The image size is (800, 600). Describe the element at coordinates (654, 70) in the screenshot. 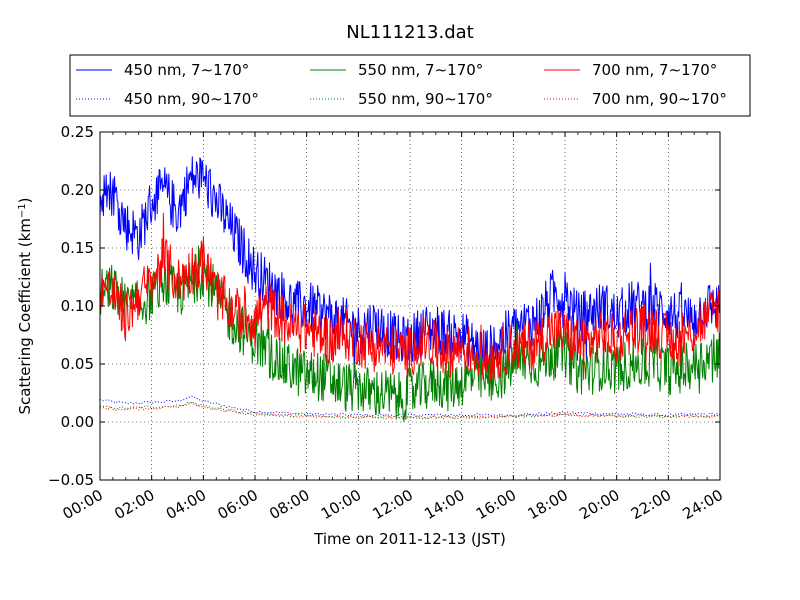

I see `legend-label: 700 nm, 7∼170°` at that location.